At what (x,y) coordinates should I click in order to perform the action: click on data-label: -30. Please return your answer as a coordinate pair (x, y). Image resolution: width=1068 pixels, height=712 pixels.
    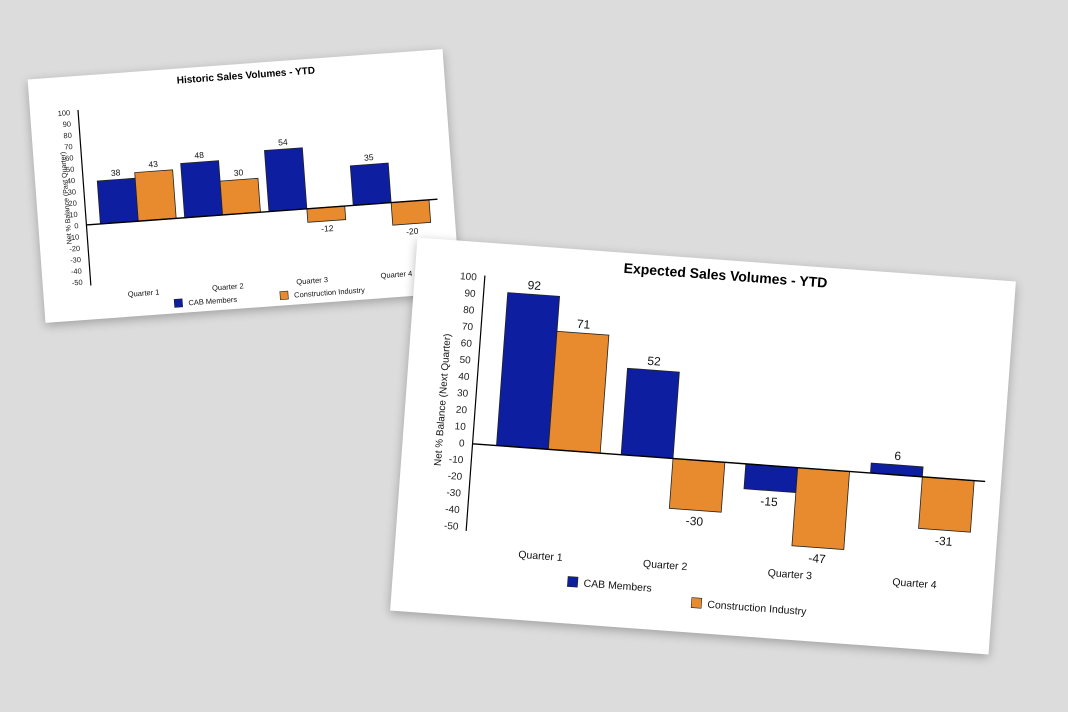
    Looking at the image, I should click on (694, 521).